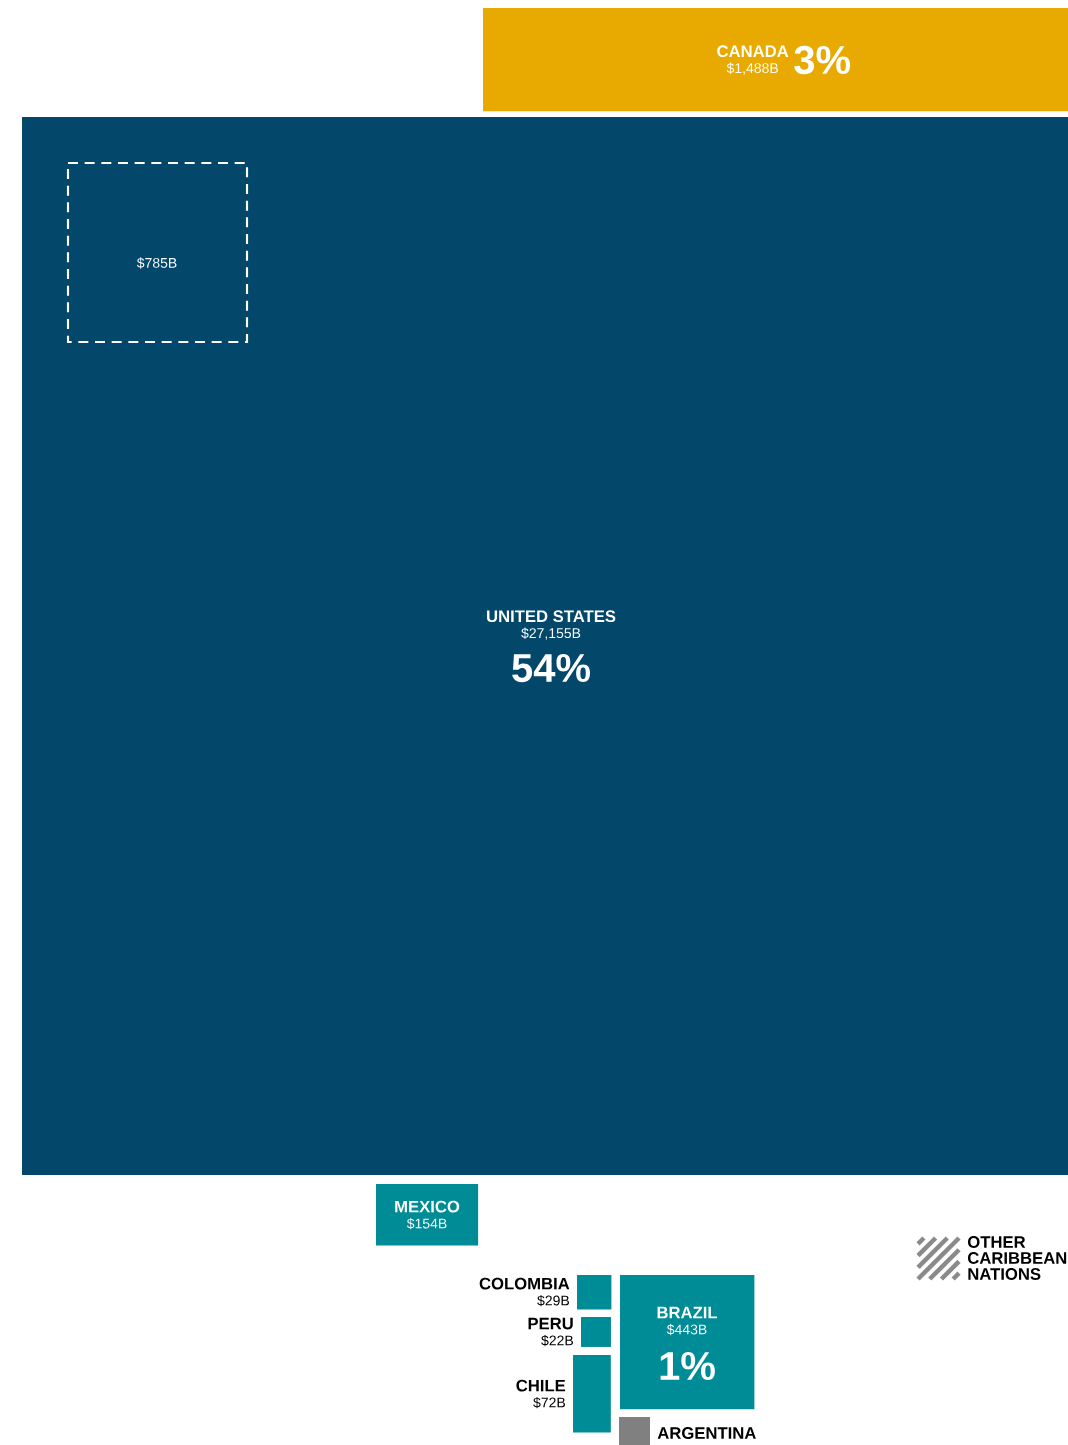  Describe the element at coordinates (752, 68) in the screenshot. I see `data-label: $1,488B` at that location.